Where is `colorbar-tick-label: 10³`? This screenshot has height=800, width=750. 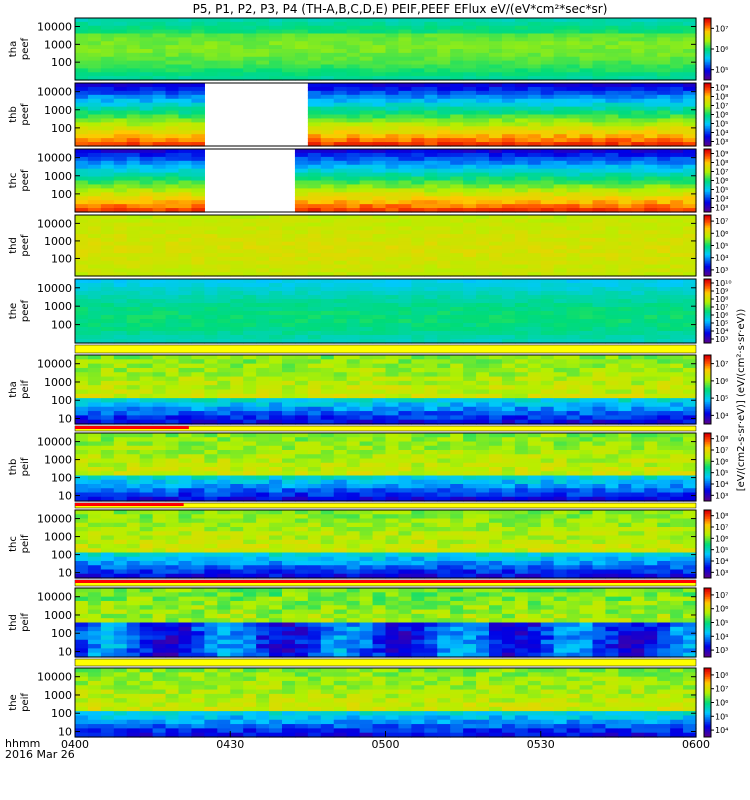 colorbar-tick-label: 10³ is located at coordinates (721, 339).